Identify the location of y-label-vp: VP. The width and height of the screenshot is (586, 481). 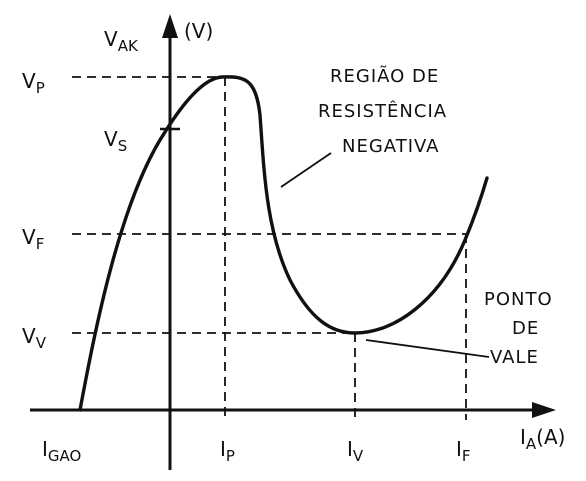
(33, 83).